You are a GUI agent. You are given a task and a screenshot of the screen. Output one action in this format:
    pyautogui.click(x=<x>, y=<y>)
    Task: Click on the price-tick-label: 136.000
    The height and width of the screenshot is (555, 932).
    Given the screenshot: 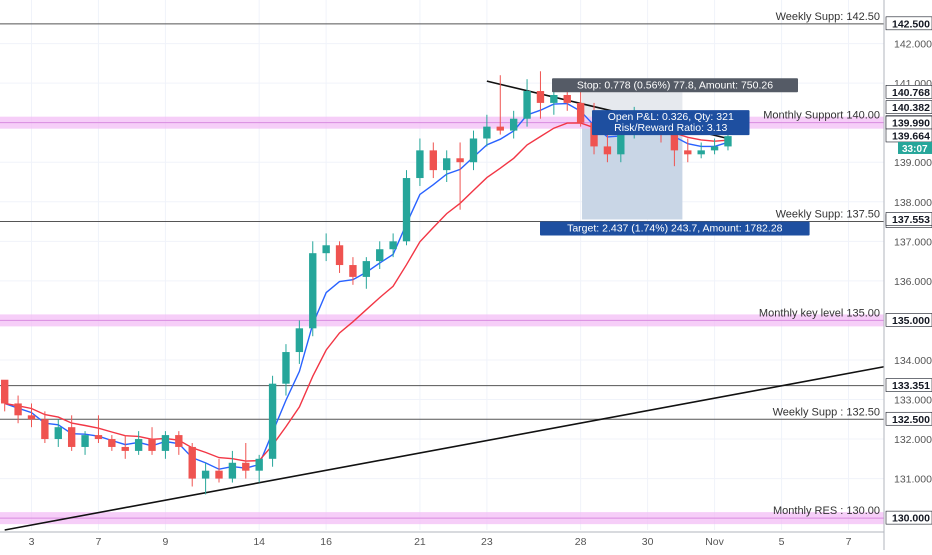 What is the action you would take?
    pyautogui.click(x=913, y=282)
    